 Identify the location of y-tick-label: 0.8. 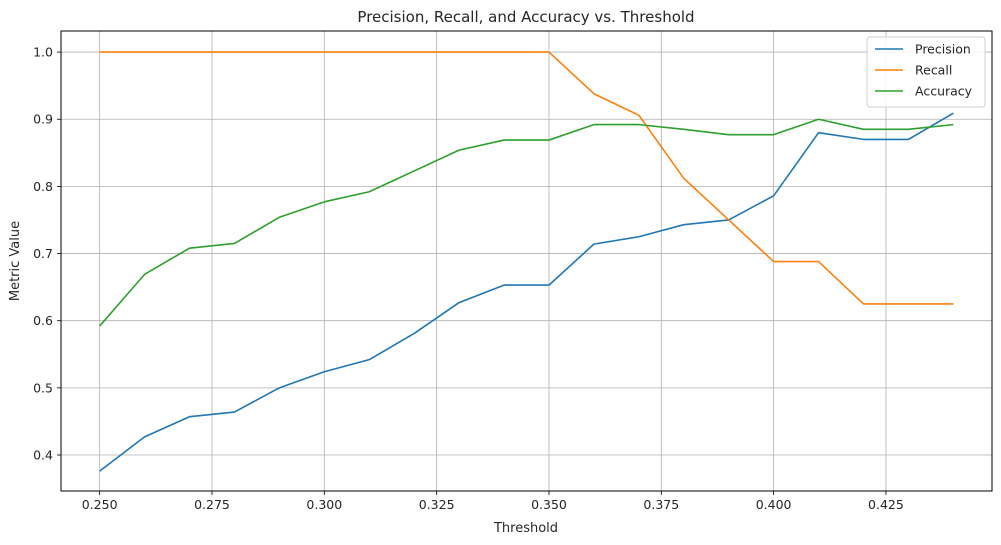
(43, 186).